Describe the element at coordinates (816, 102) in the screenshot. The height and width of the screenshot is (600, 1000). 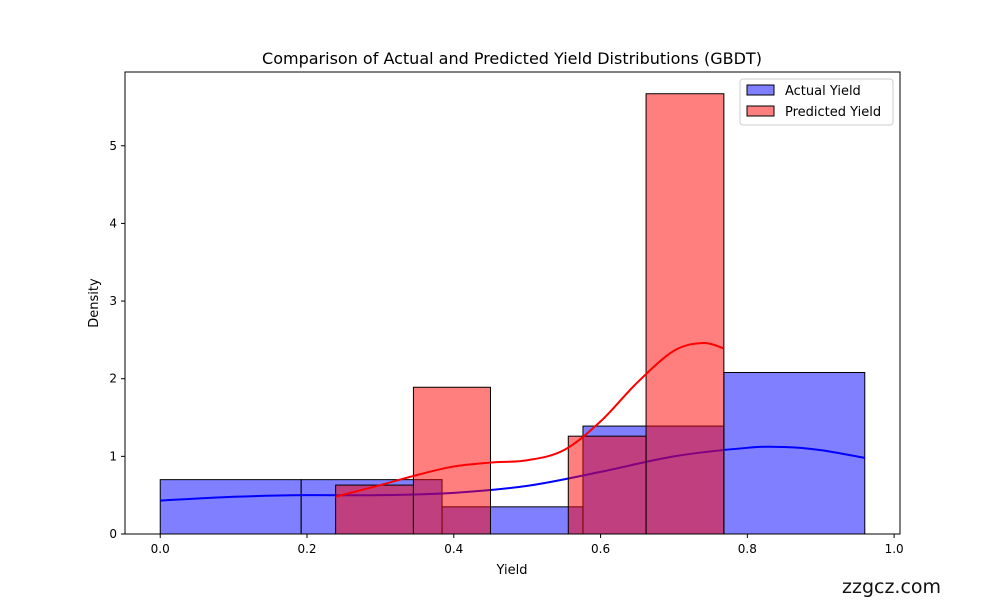
I see `legend: Actual Yield Predicted Yield` at that location.